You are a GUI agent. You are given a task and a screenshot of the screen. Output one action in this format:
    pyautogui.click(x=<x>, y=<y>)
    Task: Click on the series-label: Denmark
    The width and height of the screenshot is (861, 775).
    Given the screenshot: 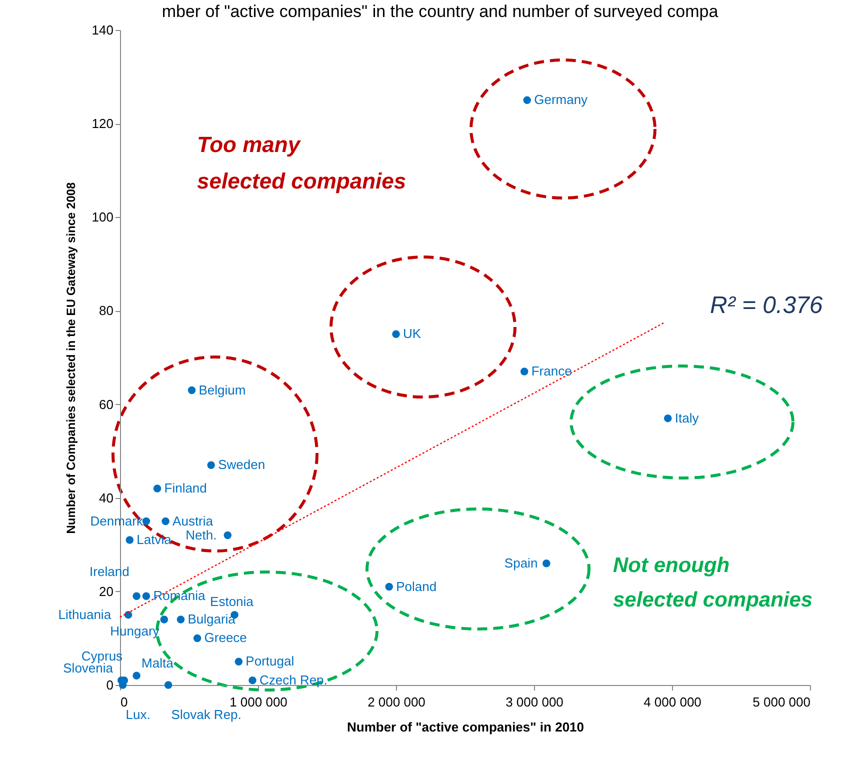 What is the action you would take?
    pyautogui.click(x=117, y=520)
    